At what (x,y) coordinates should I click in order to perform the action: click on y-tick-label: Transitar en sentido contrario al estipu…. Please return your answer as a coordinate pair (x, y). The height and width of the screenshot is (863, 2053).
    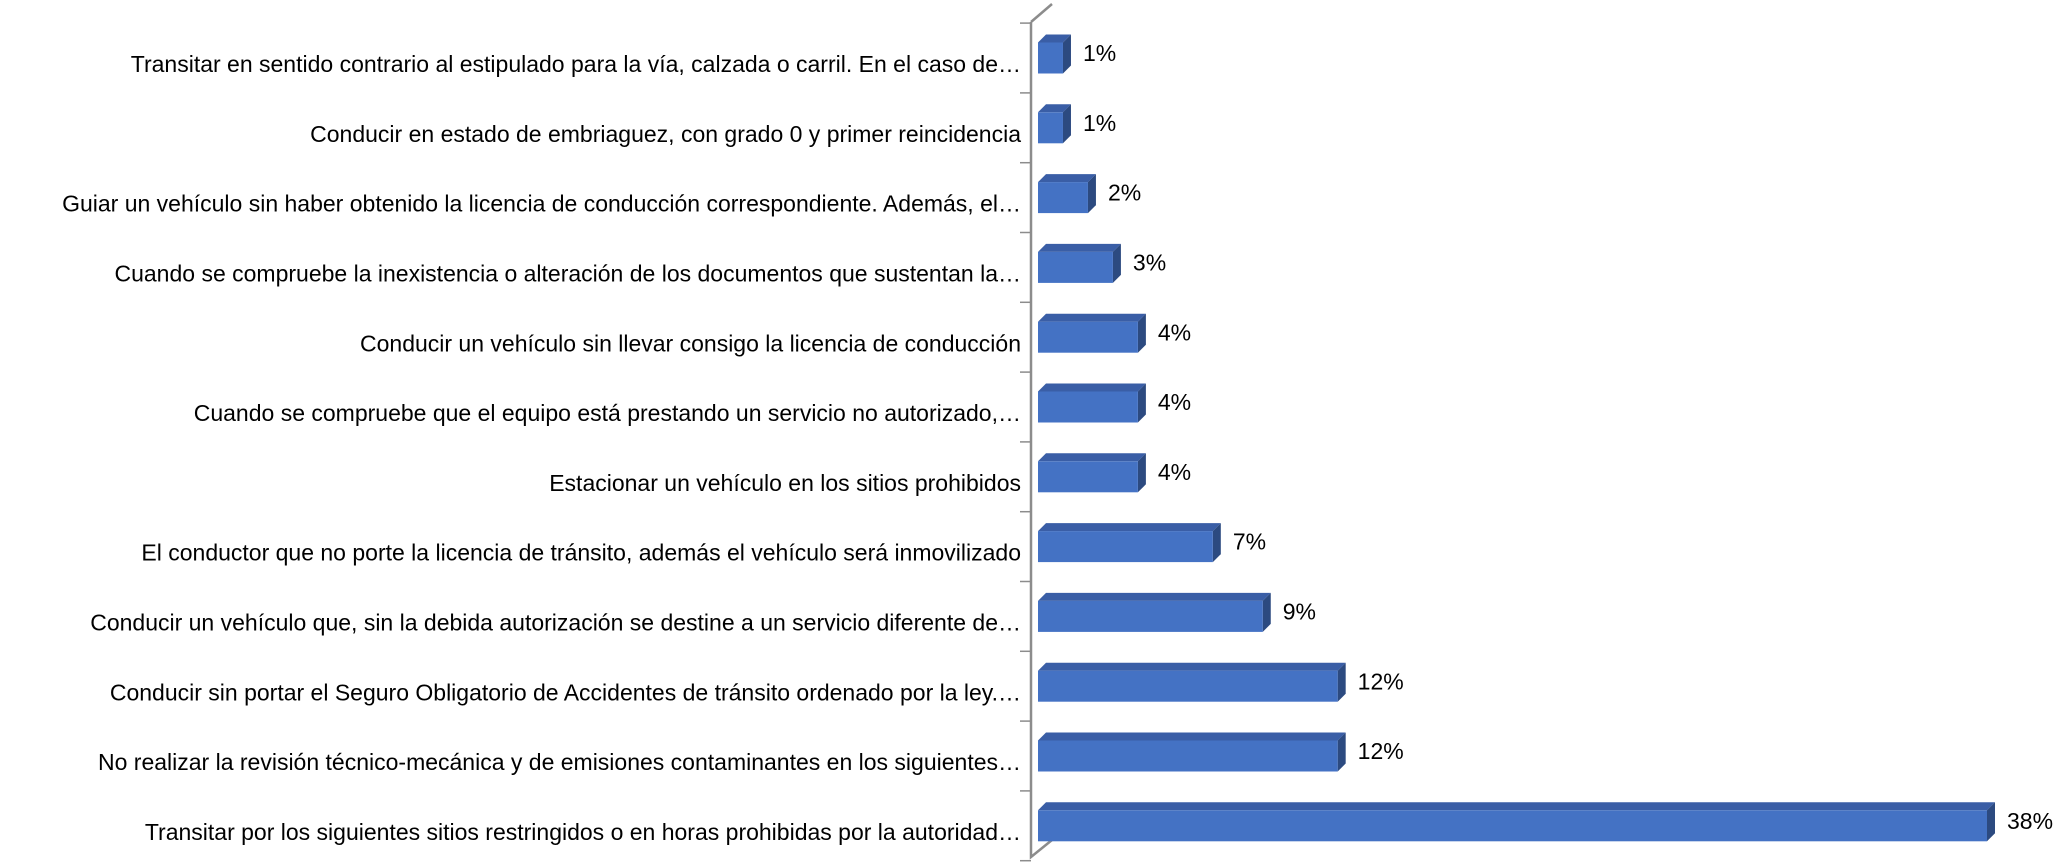
    Looking at the image, I should click on (576, 64).